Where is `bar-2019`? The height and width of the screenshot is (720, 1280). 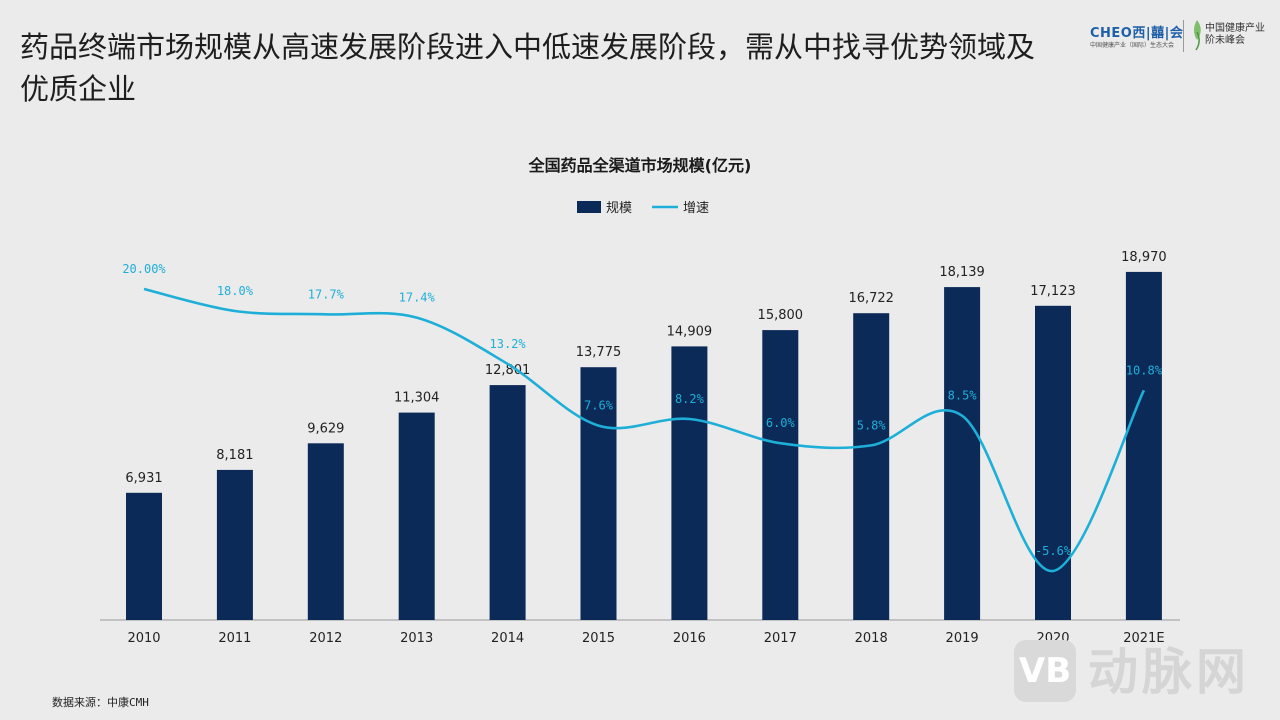 bar-2019 is located at coordinates (962, 453).